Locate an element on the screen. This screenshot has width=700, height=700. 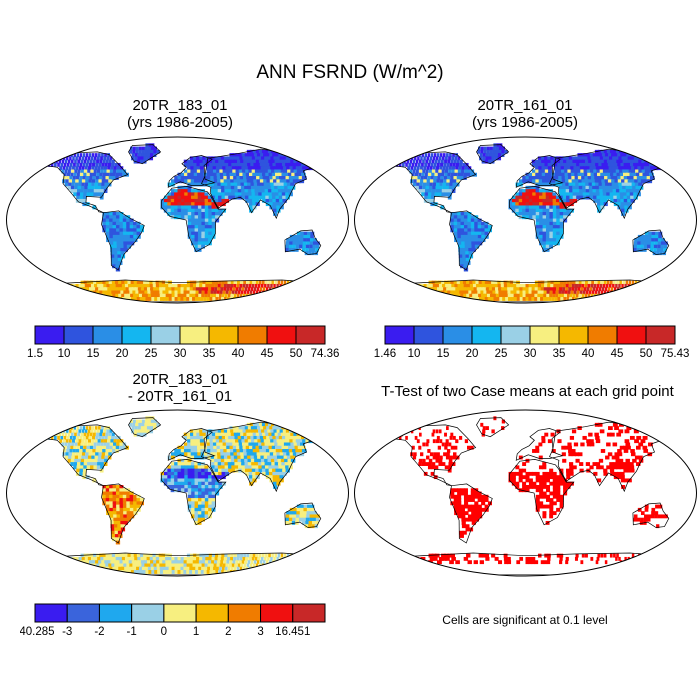
panel-1-title-line1: 20TR_183_01 is located at coordinates (180, 105).